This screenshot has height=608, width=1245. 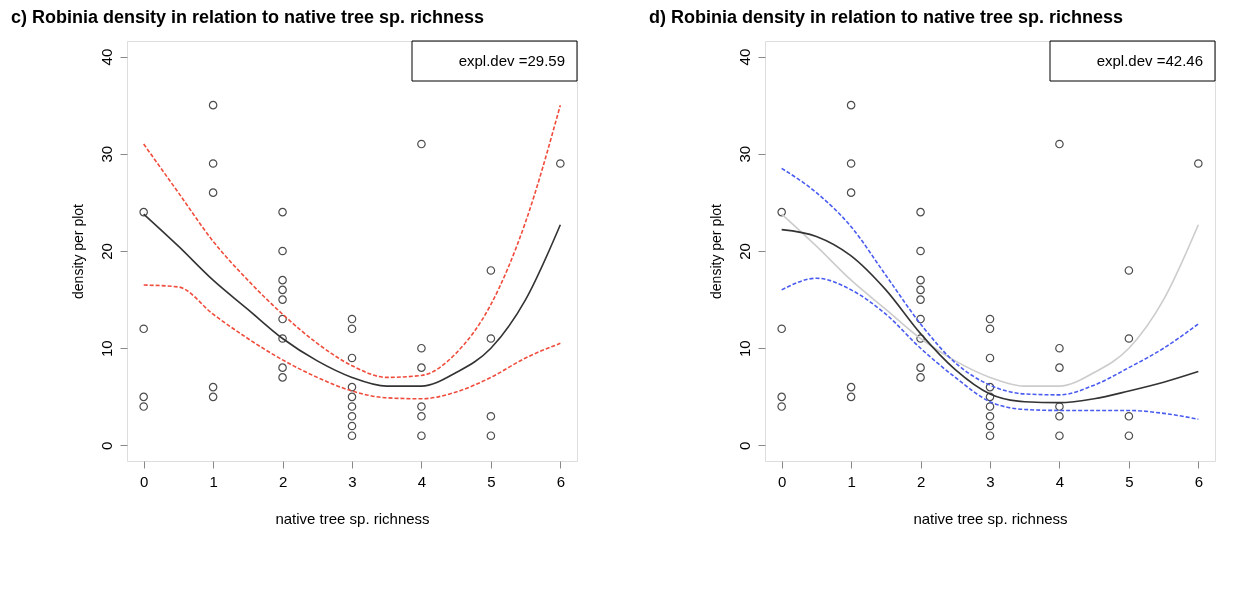 What do you see at coordinates (782, 481) in the screenshot?
I see `x-tick-label: 0` at bounding box center [782, 481].